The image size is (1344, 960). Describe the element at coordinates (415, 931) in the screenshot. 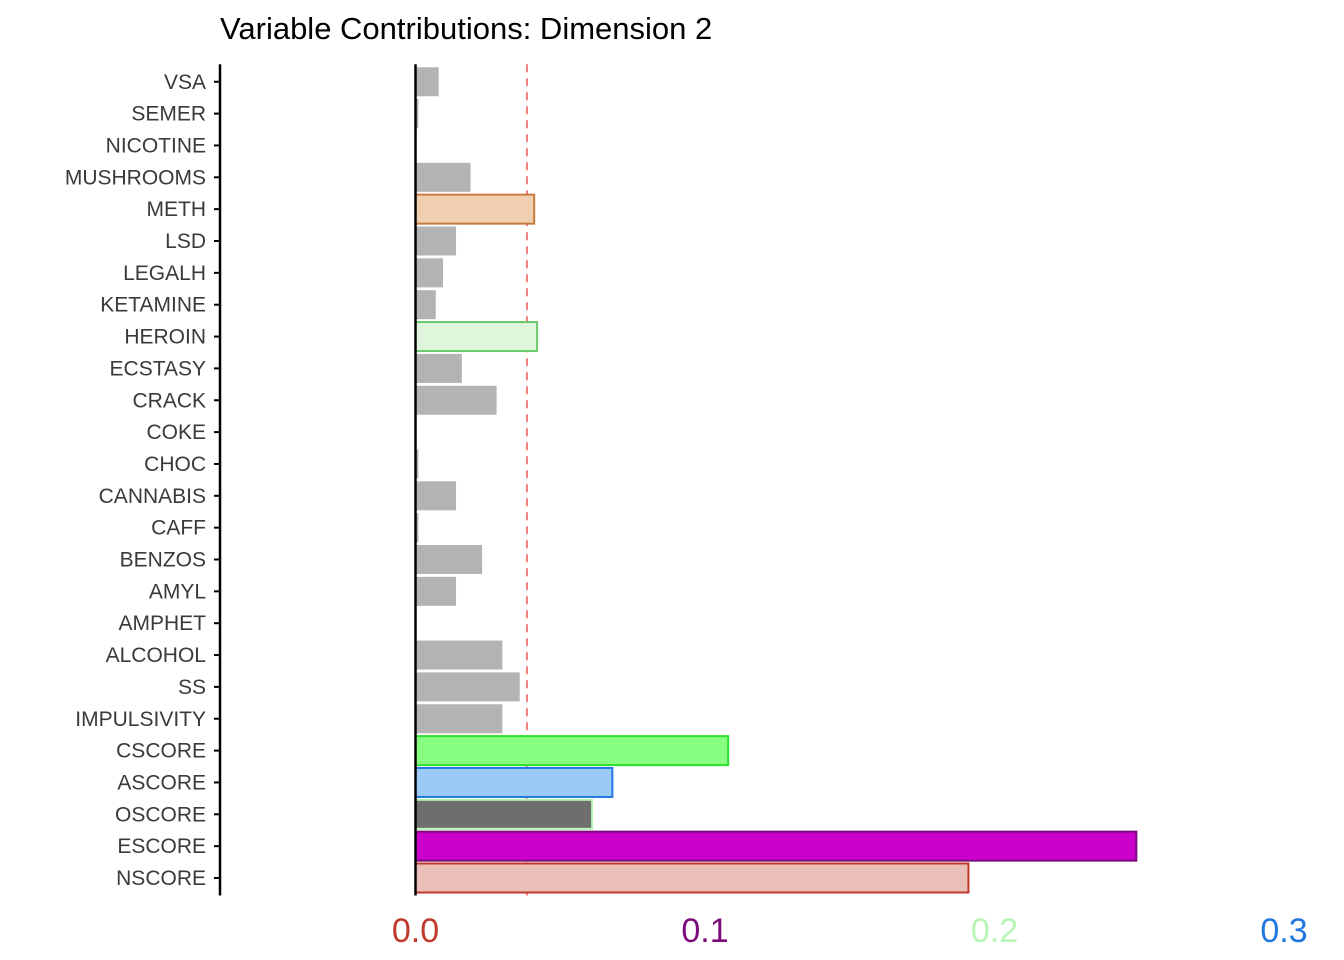

I see `x-tick-label-0-0: 0.0` at that location.